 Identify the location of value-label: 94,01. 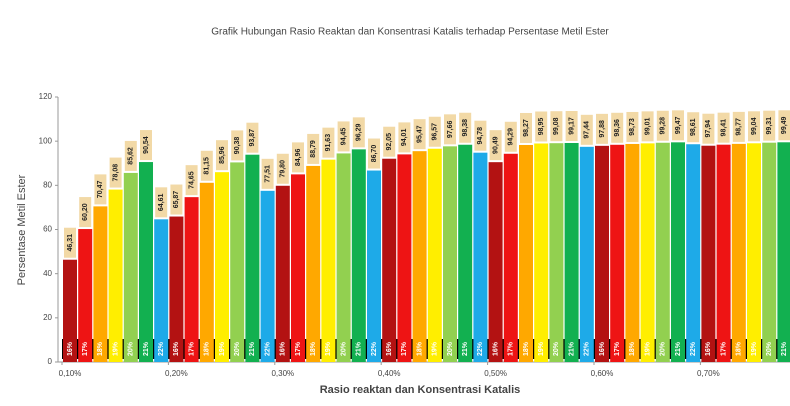
(404, 138).